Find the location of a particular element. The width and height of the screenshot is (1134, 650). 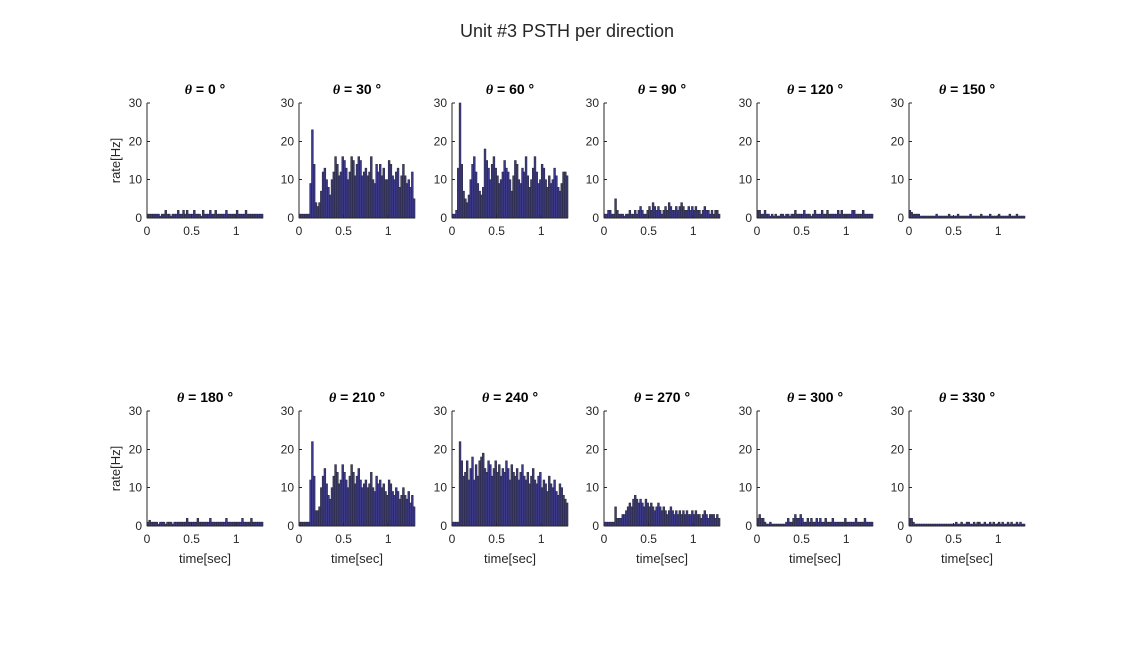

panel-title: θ = 210 ° is located at coordinates (357, 397).